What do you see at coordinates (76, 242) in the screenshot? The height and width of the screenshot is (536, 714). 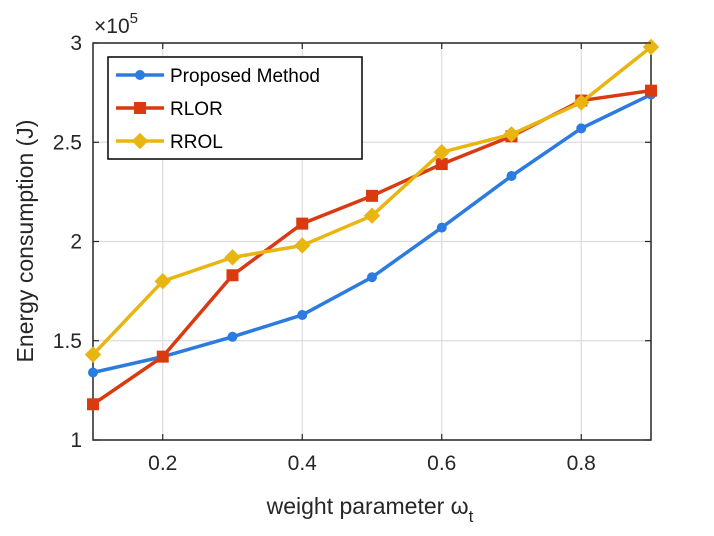 I see `y-tick-label: 2` at bounding box center [76, 242].